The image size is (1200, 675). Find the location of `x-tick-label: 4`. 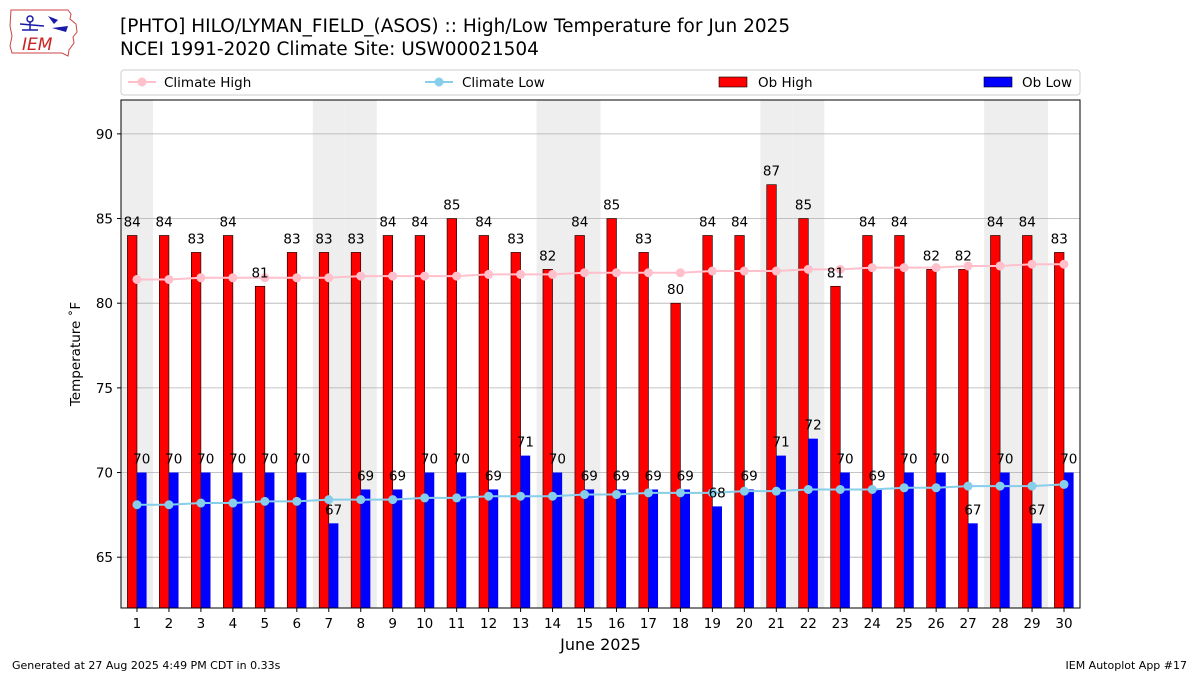

x-tick-label: 4 is located at coordinates (233, 624).